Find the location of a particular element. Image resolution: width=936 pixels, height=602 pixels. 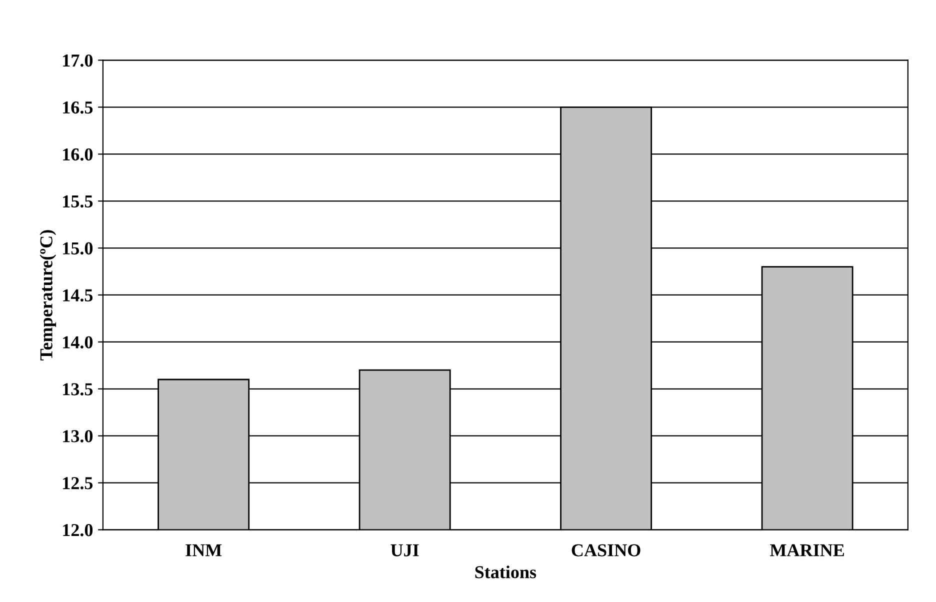

y-tick-label: 12.5 is located at coordinates (78, 483).